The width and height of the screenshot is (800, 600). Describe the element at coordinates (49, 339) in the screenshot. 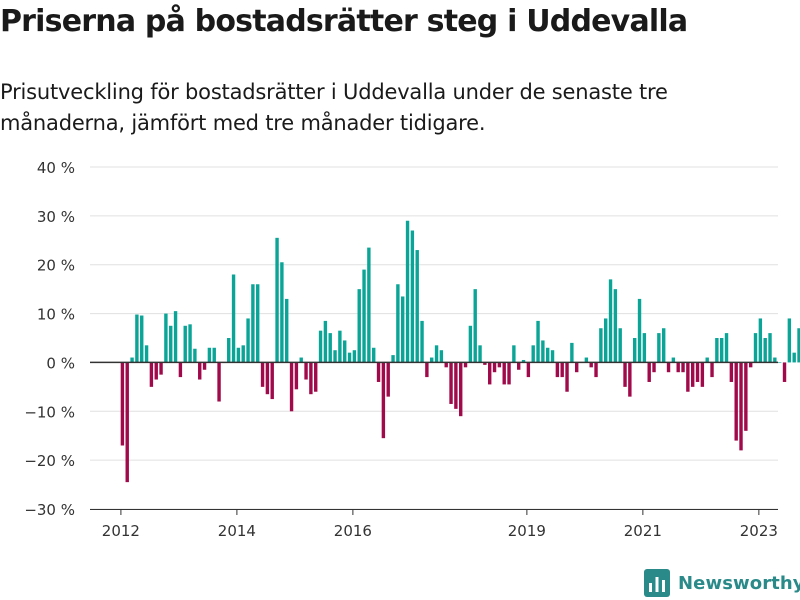

I see `y-axis-labels: 40 % 30 % 20 % 10 % 0 % −10 % −20 % −30 %` at that location.